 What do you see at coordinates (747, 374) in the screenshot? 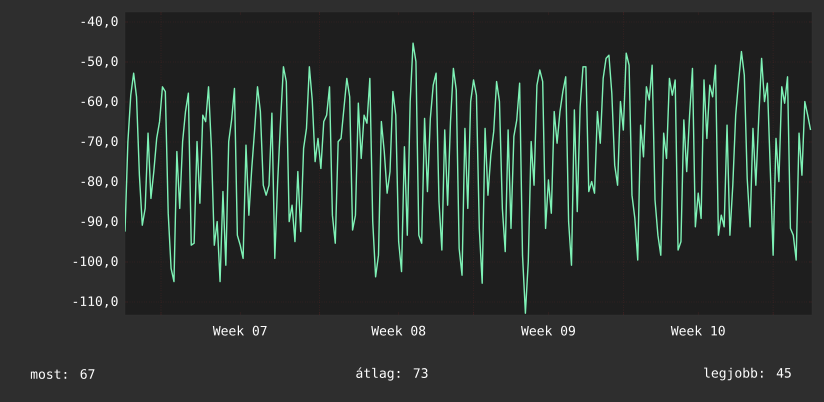
I see `text: legjobb: 45` at bounding box center [747, 374].